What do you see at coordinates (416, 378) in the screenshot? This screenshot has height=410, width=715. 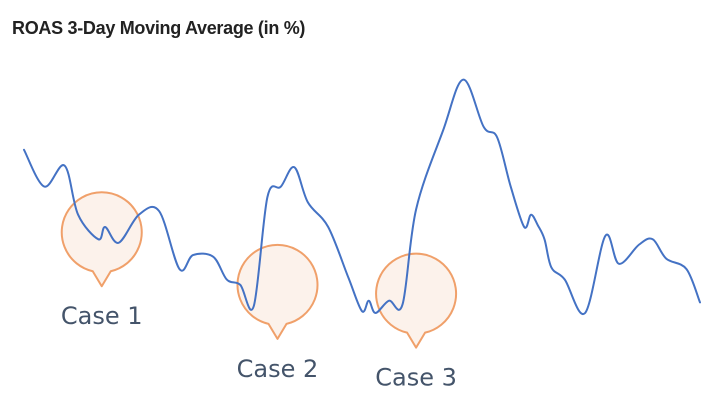 I see `case-label-3: Case 3` at bounding box center [416, 378].